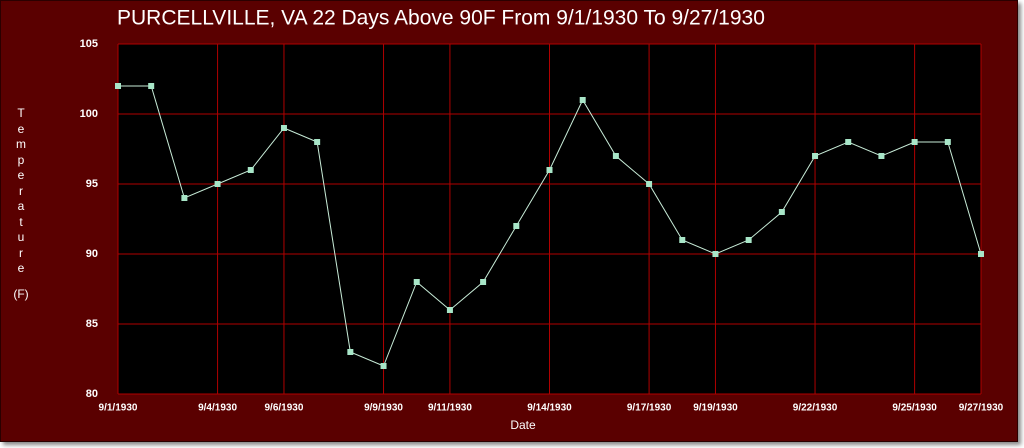  I want to click on y-tick-label: 90, so click(92, 254).